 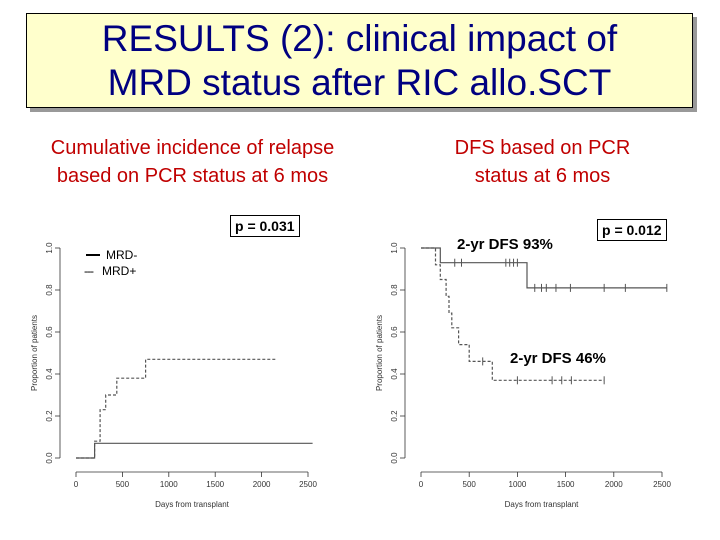 I want to click on right-subtitle-line-2: status at 6 mos, so click(x=542, y=176).